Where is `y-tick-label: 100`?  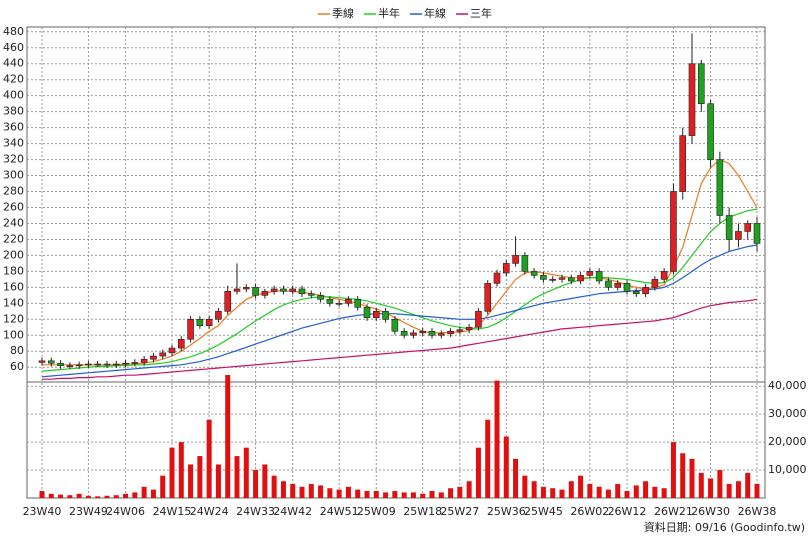
y-tick-label: 100 is located at coordinates (13, 334).